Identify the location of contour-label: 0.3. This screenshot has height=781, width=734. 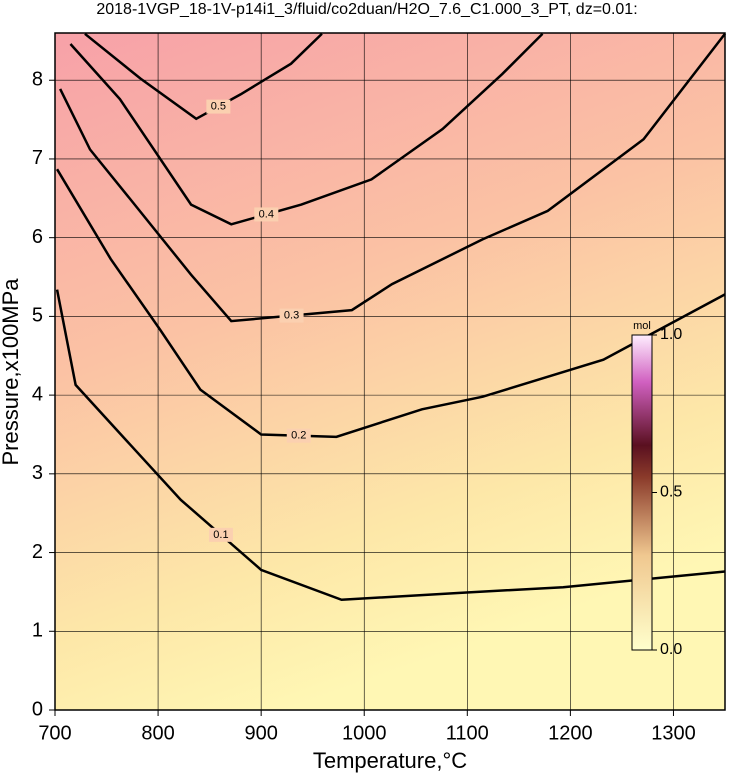
(291, 316).